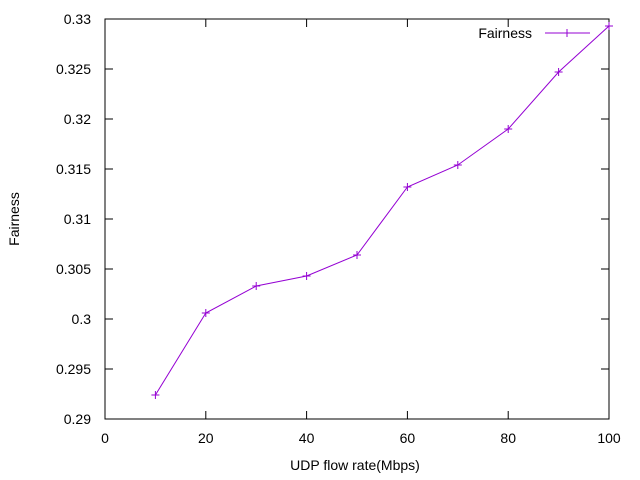  Describe the element at coordinates (508, 438) in the screenshot. I see `x-tick-label: 80` at that location.